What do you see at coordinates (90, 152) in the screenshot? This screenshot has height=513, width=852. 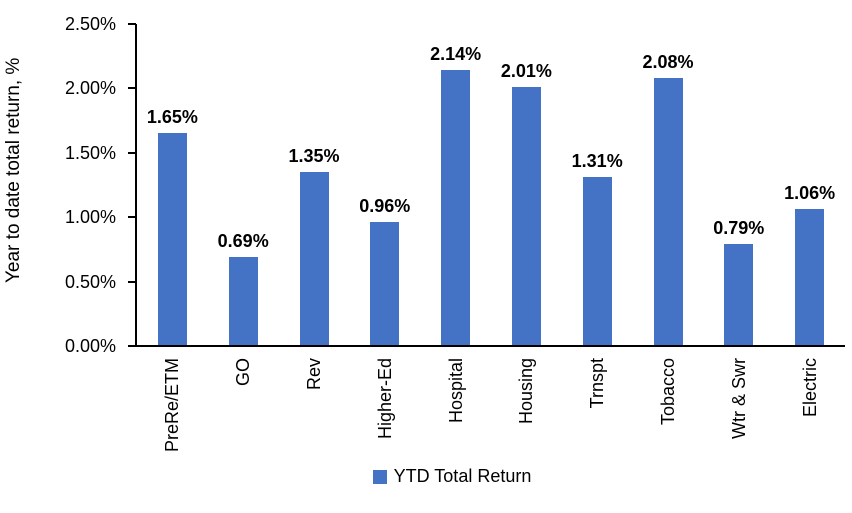 I see `y-tick-label: 1.50%` at bounding box center [90, 152].